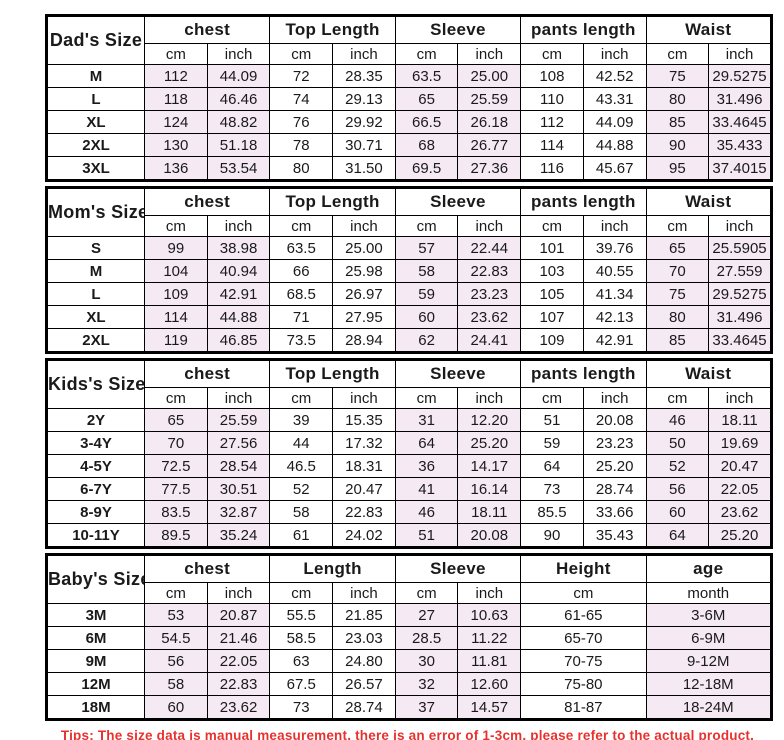 Image resolution: width=784 pixels, height=740 pixels. Describe the element at coordinates (489, 168) in the screenshot. I see `value-cell: 27.36` at that location.